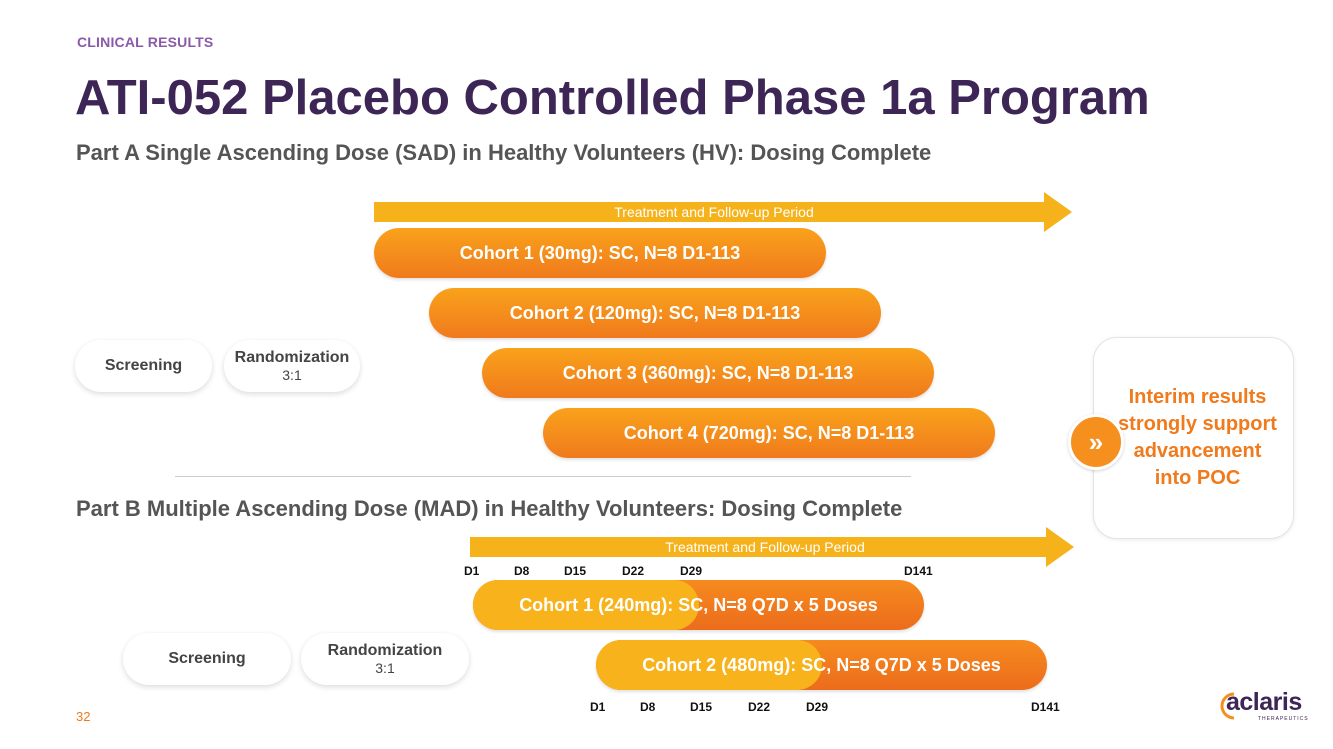  I want to click on part-a-cohort-1: Cohort 1 (30mg): SC, N=8 D1-113, so click(600, 253).